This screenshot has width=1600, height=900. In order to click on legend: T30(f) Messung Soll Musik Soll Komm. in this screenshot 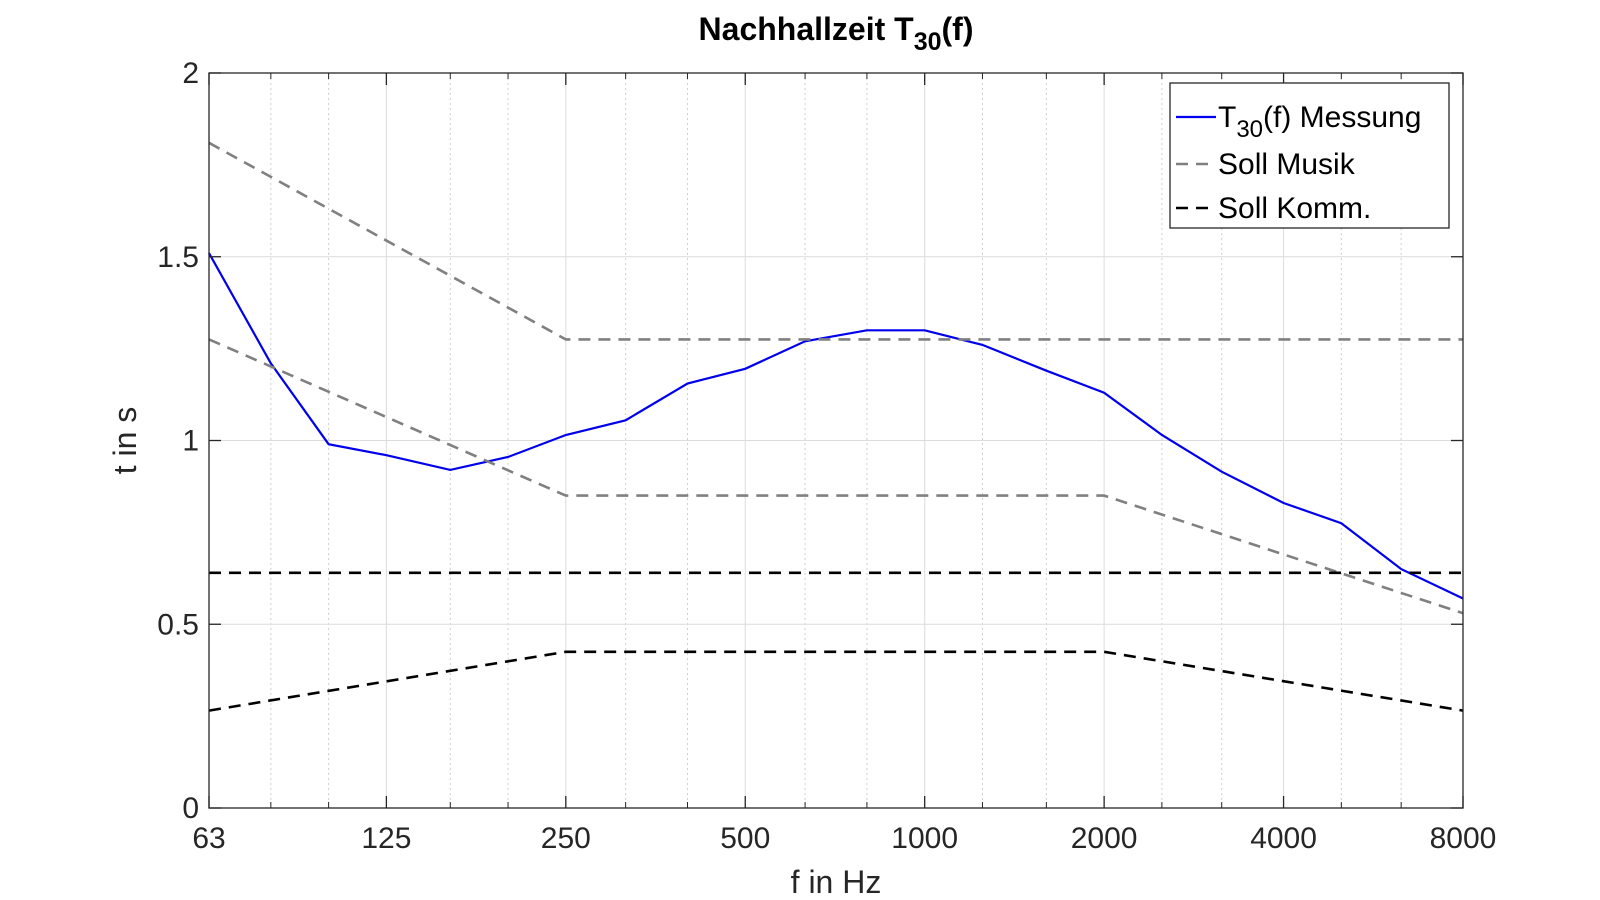, I will do `click(1309, 155)`.